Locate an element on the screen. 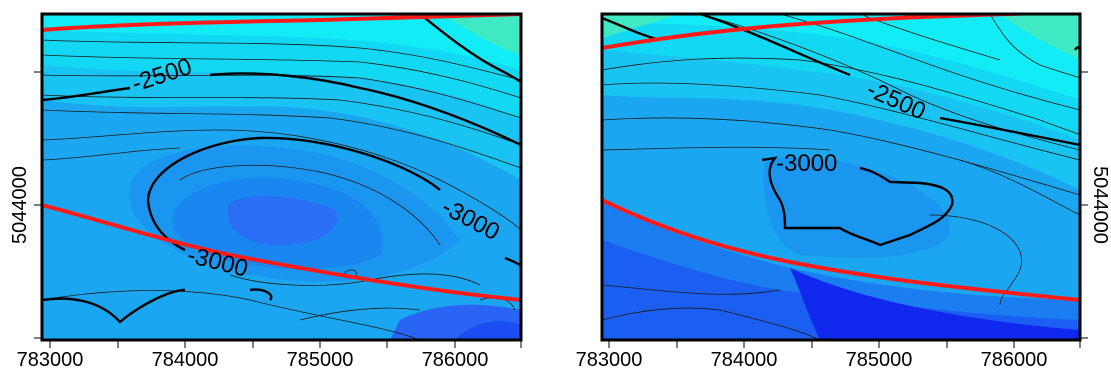  right-x-ticks is located at coordinates (844, 344).